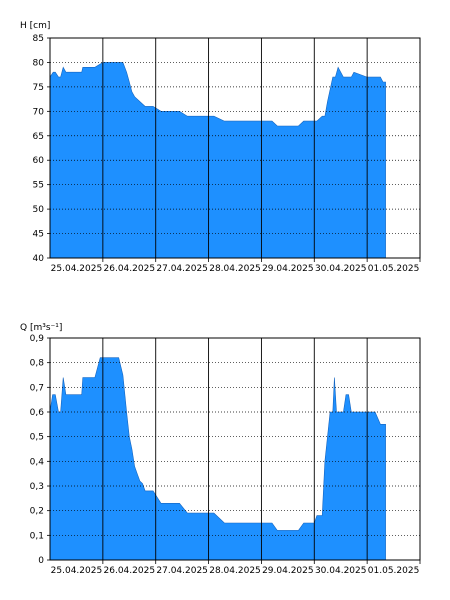 Image resolution: width=450 pixels, height=600 pixels. Describe the element at coordinates (35, 26) in the screenshot. I see `water-level-axis-unit: H [cm]` at that location.